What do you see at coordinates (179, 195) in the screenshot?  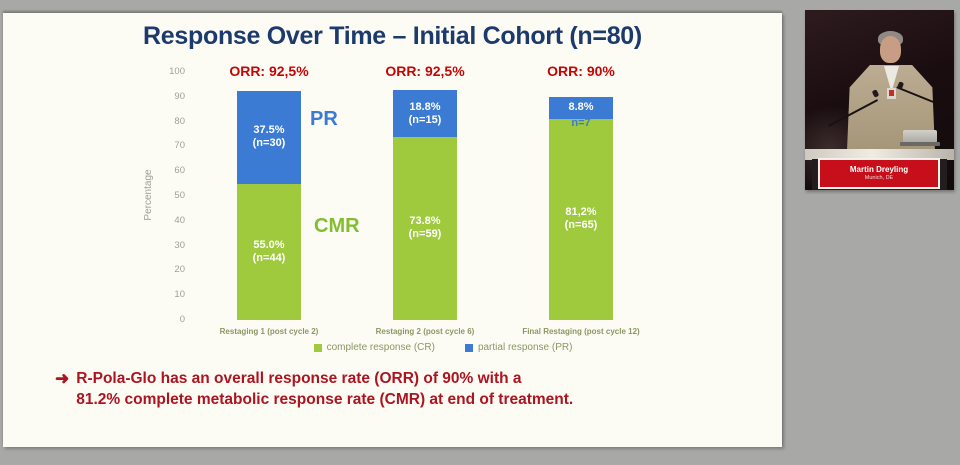 I see `y-axis-tick: 50` at bounding box center [179, 195].